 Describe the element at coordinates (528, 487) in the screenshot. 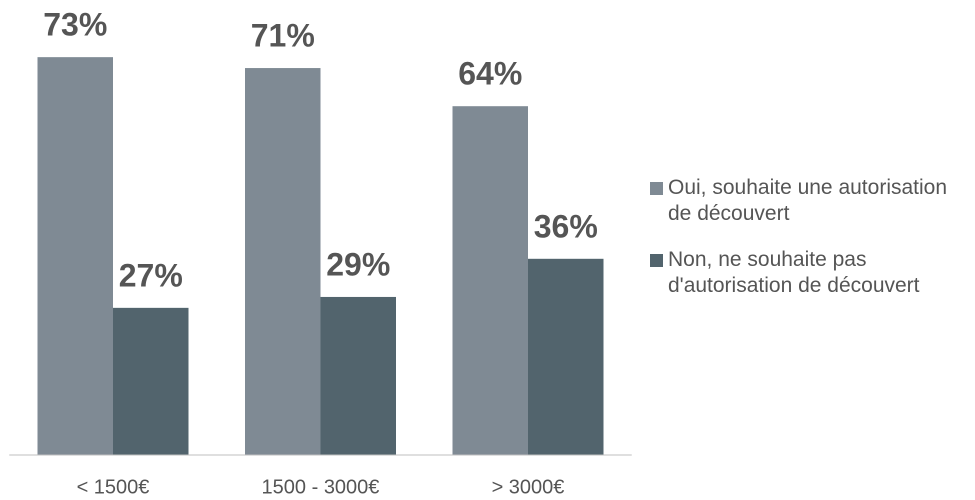

I see `x-tick-label: > 3000€` at that location.